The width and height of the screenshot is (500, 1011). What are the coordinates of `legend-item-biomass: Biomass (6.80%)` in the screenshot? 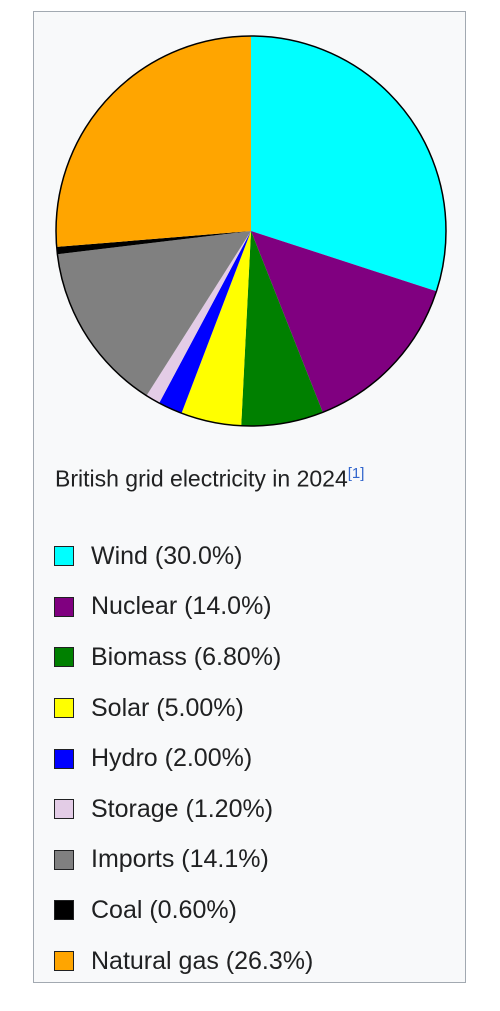 It's located at (183, 657).